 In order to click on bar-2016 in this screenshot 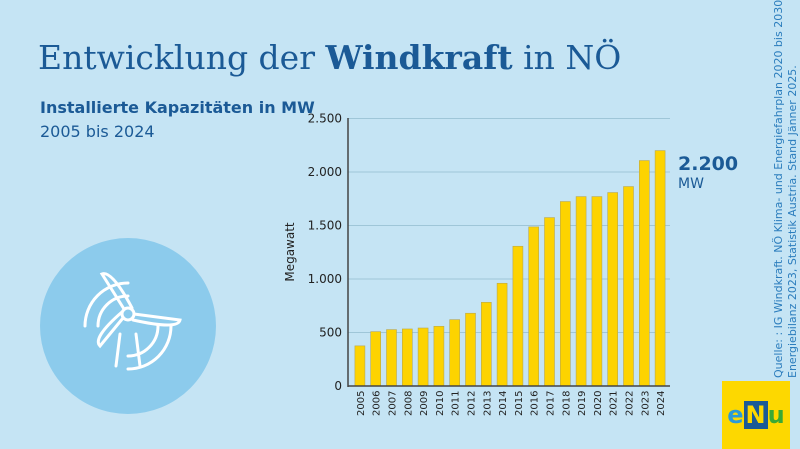, I will do `click(534, 306)`.